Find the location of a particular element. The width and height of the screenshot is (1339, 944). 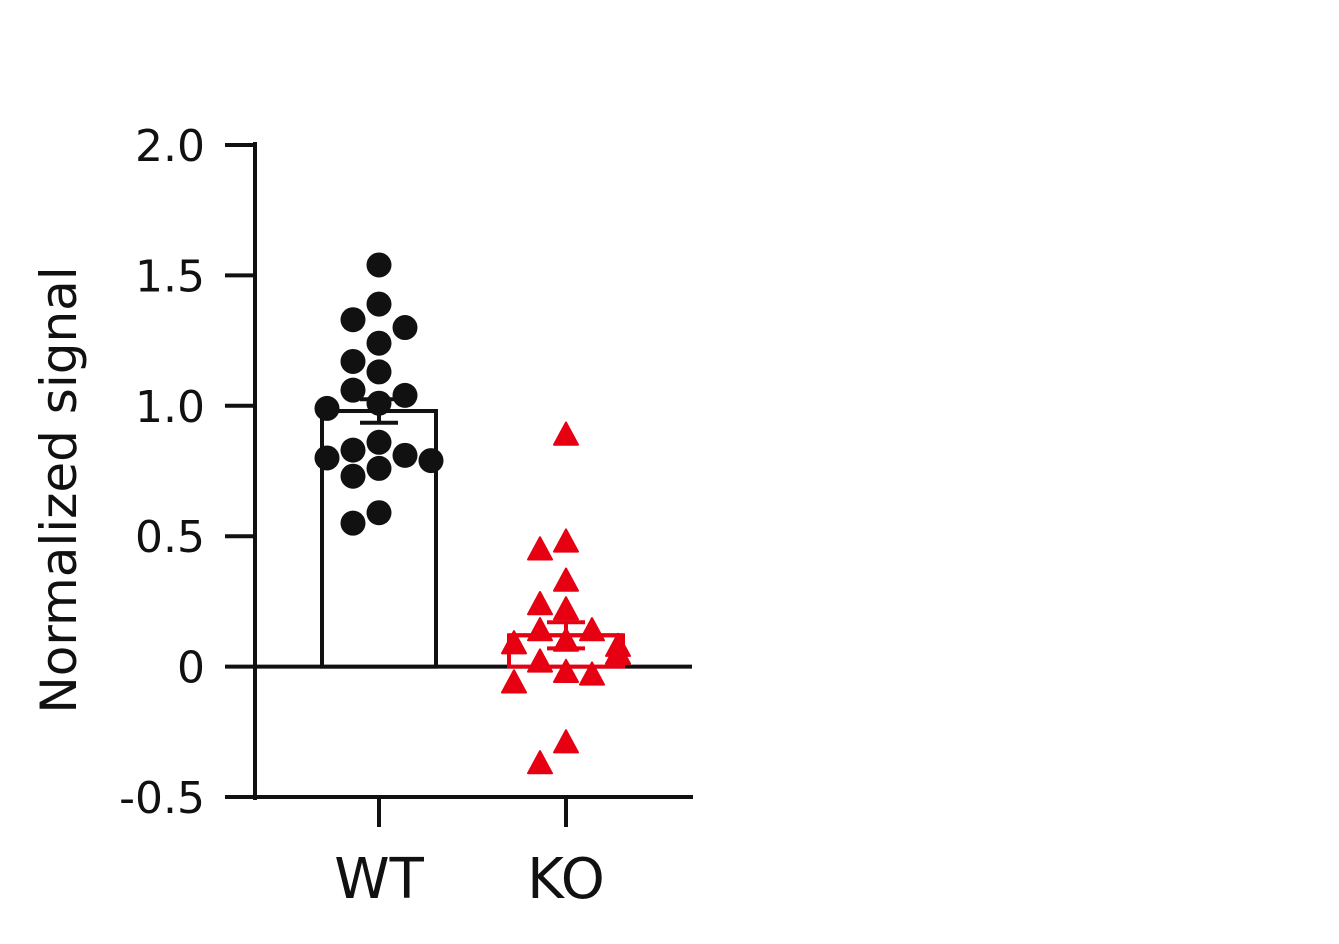

x-tick-label: WT is located at coordinates (379, 879).